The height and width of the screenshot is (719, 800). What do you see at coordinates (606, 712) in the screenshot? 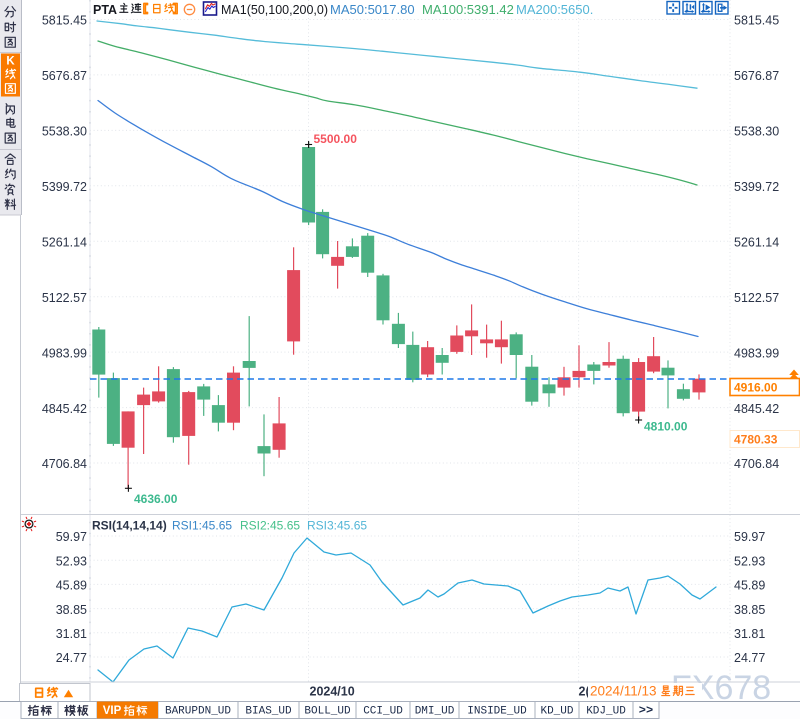
I see `svg-text: KDJ_UD` at bounding box center [606, 712].